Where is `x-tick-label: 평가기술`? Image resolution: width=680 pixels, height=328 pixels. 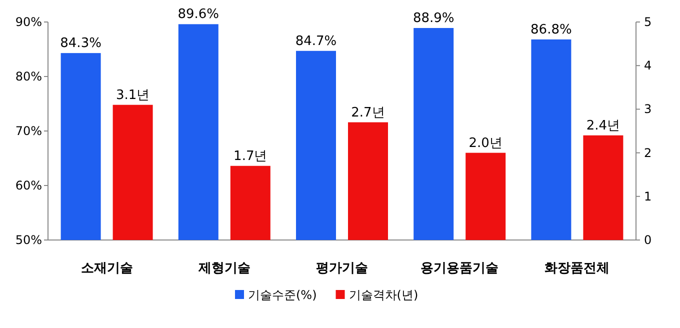 x-tick-label: 평가기술 is located at coordinates (342, 268).